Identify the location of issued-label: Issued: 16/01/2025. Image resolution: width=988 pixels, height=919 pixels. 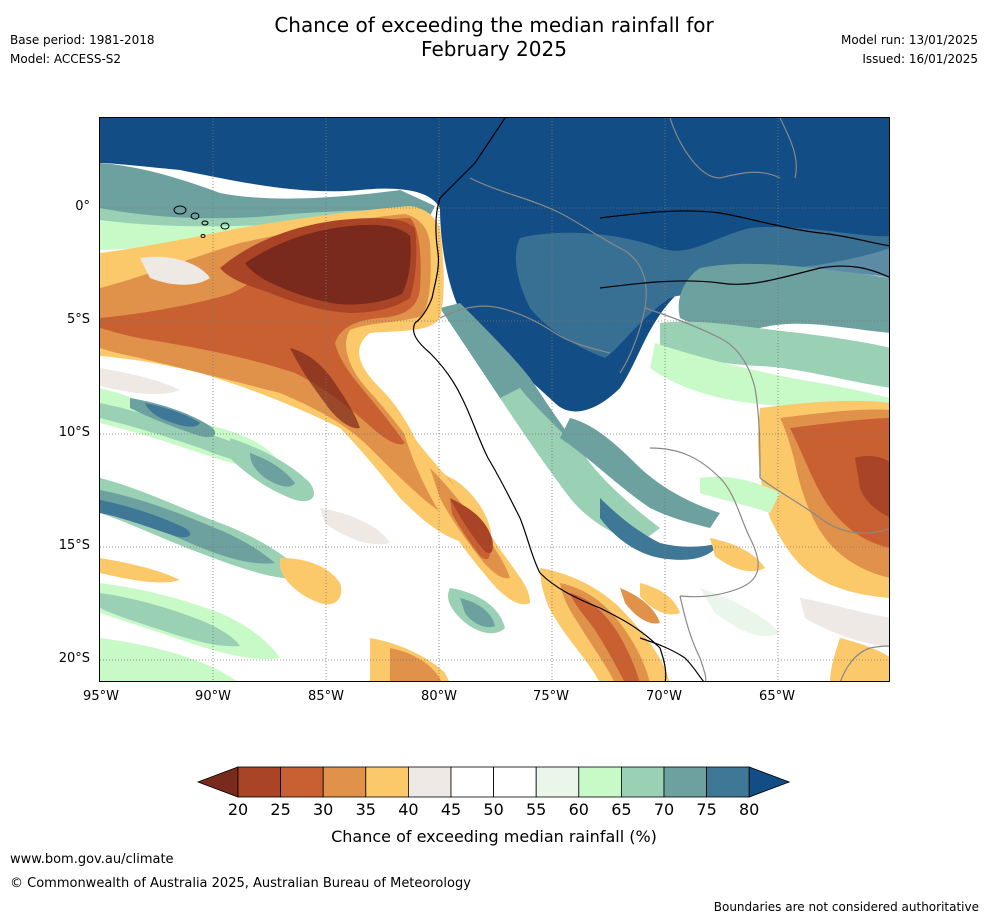
(920, 59).